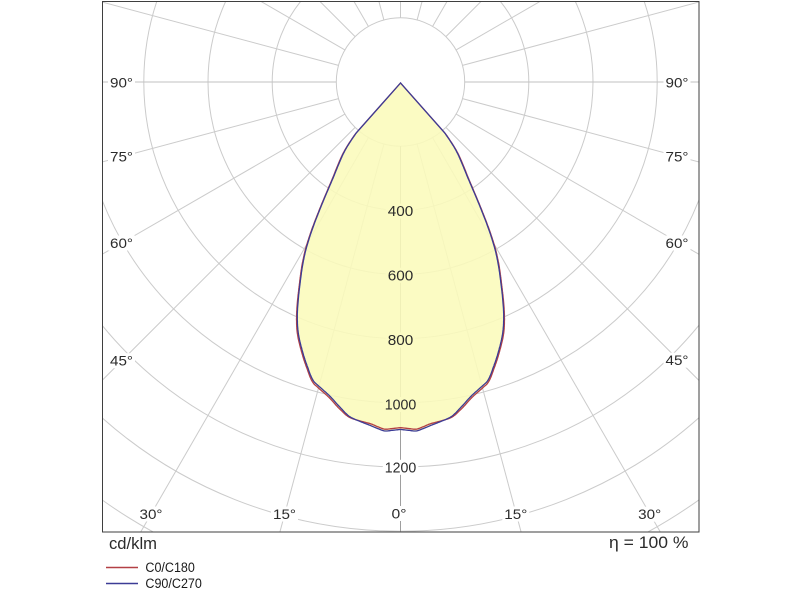 This screenshot has width=800, height=600. What do you see at coordinates (401, 212) in the screenshot?
I see `svg-text: 400` at bounding box center [401, 212].